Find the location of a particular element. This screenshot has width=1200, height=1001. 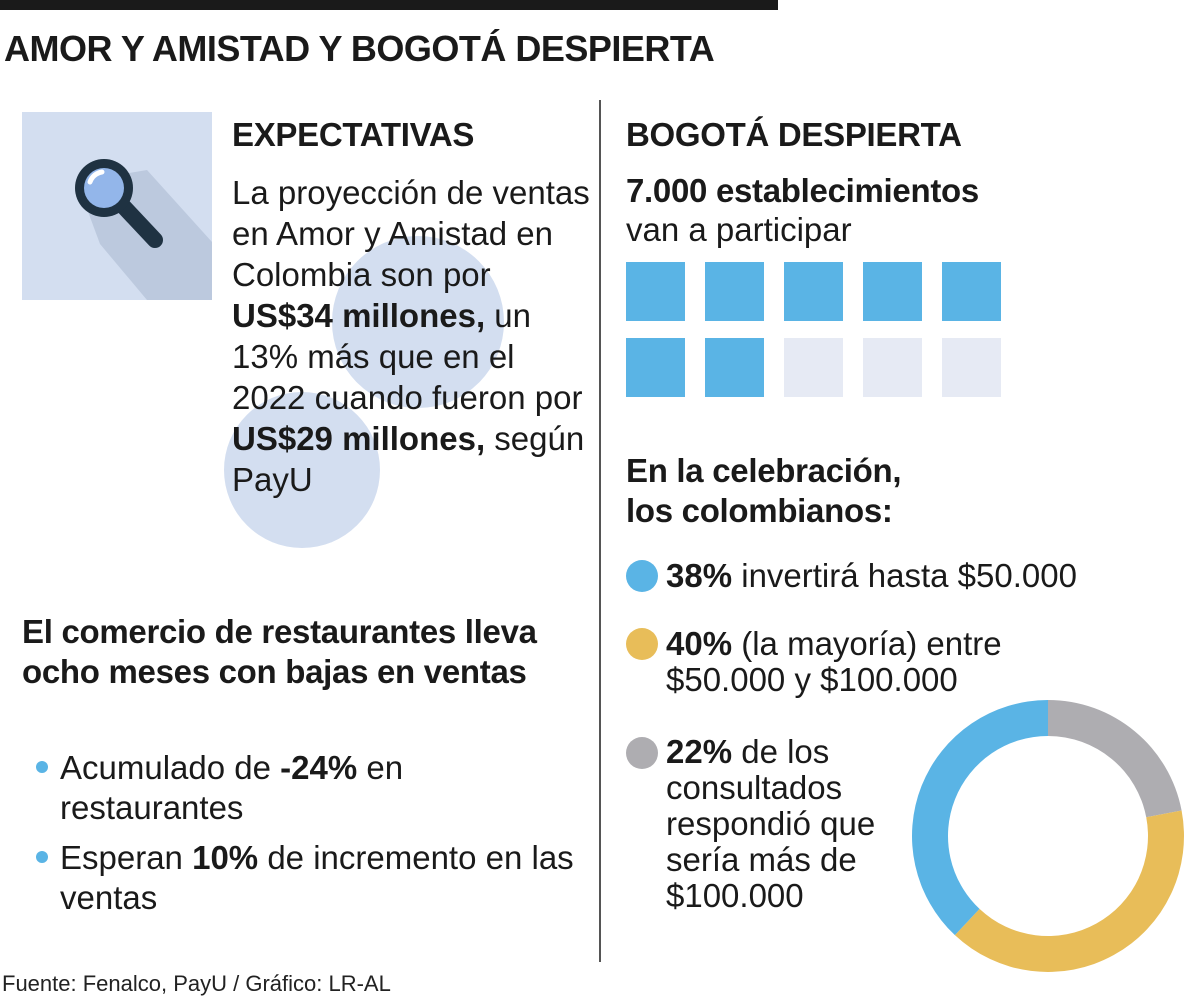

icon-tile is located at coordinates (117, 206).